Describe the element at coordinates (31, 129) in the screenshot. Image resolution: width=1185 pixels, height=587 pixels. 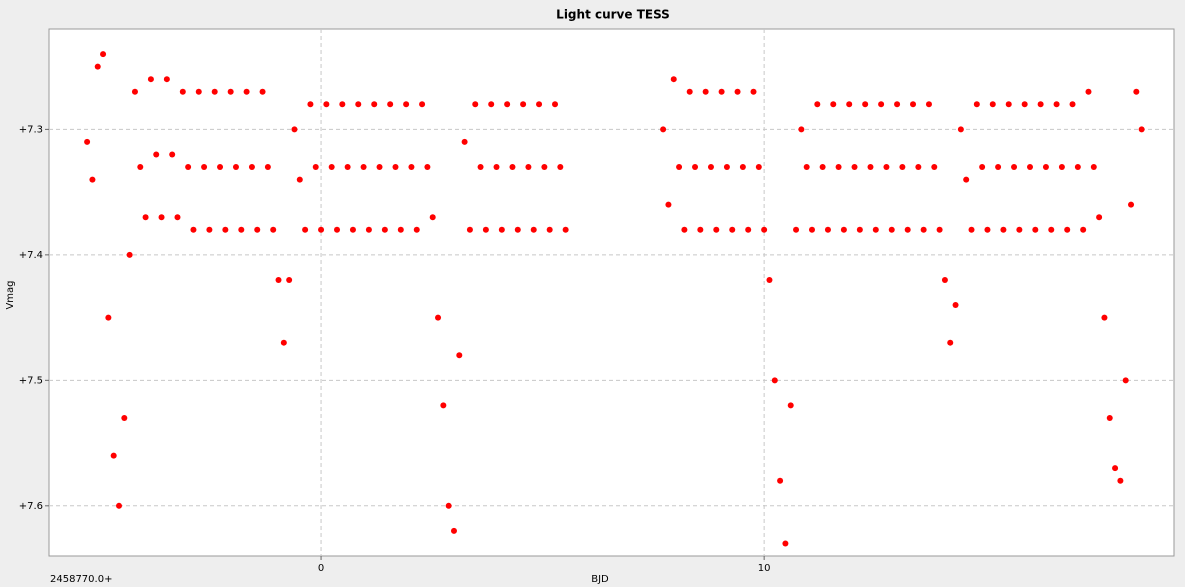
I see `y-tick-label: +7.3` at that location.